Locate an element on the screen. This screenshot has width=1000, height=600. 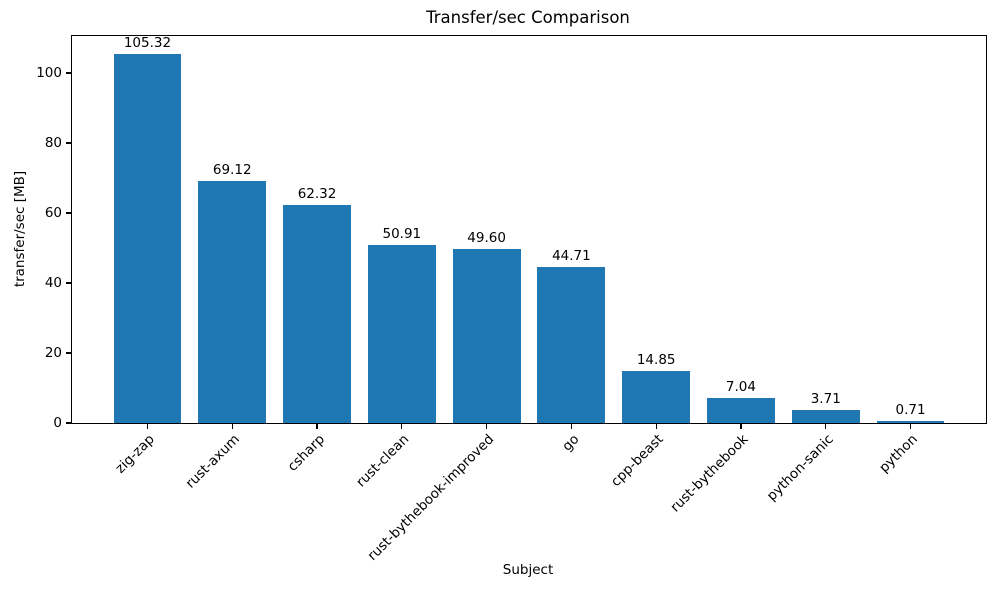
bar-value-label: 14.85 is located at coordinates (656, 360).